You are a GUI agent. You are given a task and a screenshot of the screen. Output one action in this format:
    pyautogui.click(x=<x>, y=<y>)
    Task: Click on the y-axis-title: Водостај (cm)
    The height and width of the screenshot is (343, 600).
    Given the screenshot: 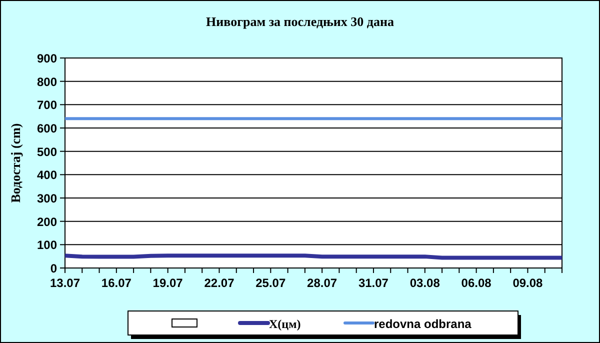 What is the action you would take?
    pyautogui.click(x=15, y=163)
    